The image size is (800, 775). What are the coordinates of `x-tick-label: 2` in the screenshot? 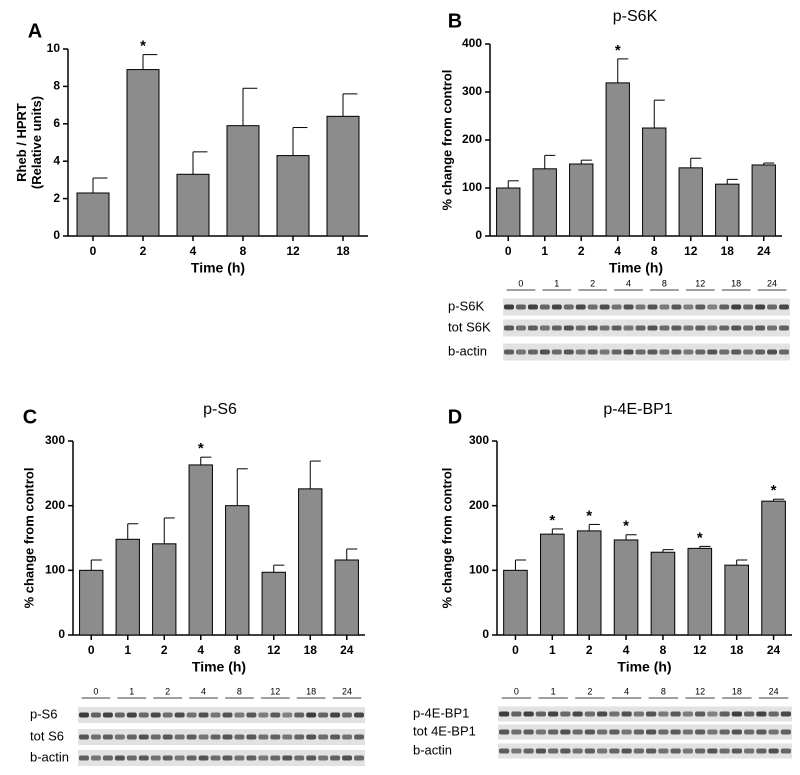 It's located at (581, 251).